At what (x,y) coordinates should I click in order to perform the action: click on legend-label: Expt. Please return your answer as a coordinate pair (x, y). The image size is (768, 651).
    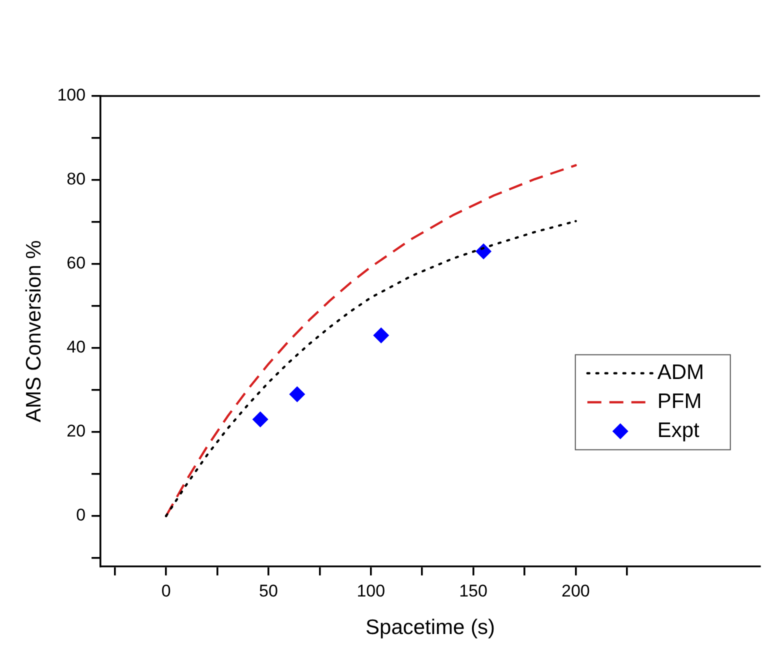
    Looking at the image, I should click on (678, 430).